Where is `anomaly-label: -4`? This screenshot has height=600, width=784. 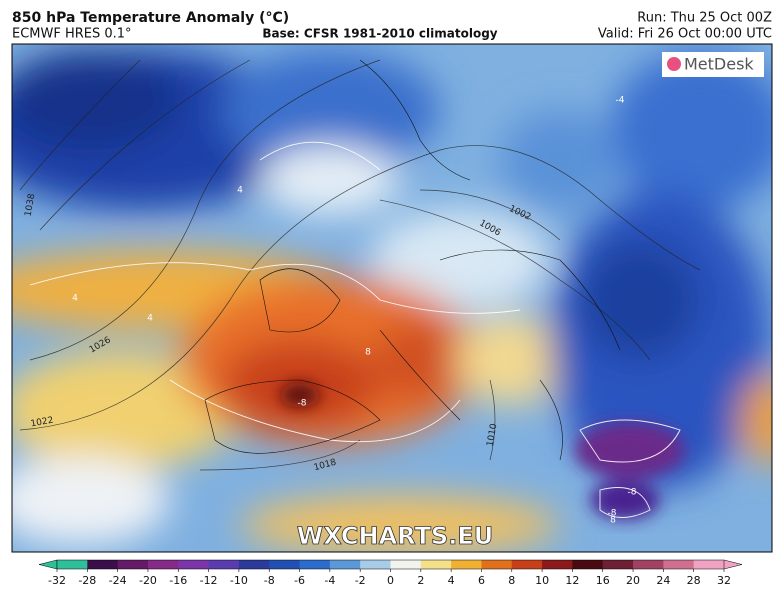
anomaly-label: -4 is located at coordinates (620, 101).